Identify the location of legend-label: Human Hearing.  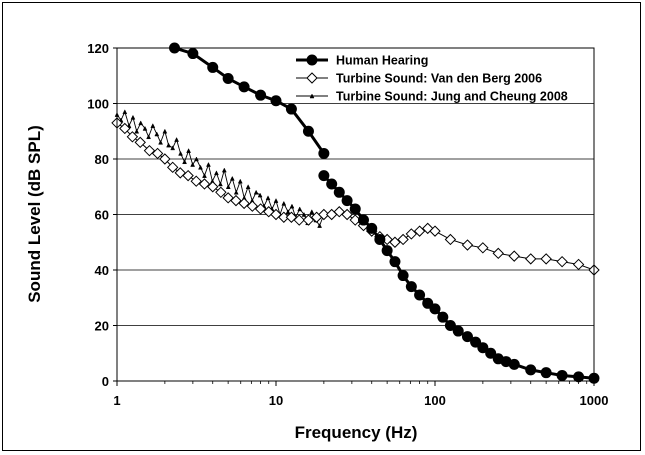
(382, 61).